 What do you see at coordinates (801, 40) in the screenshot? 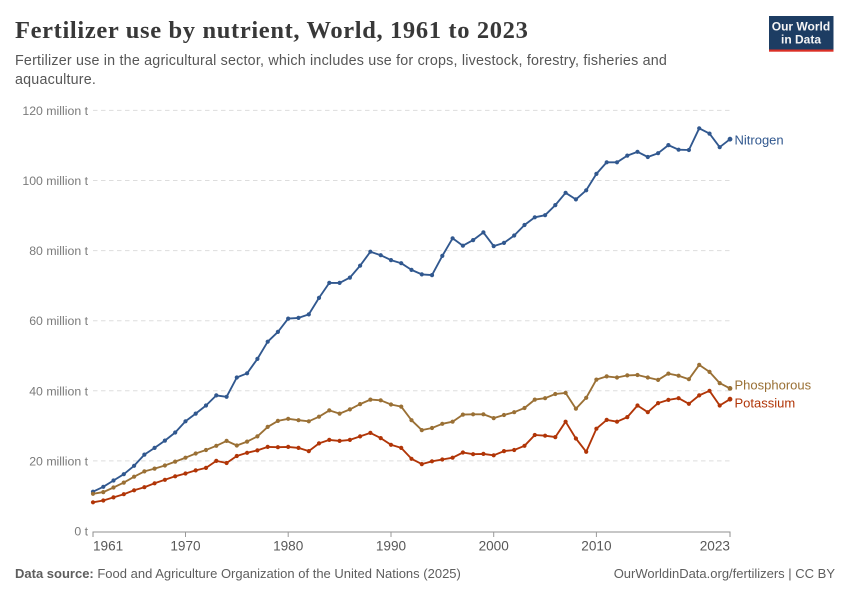
I see `svg-text: in Data` at bounding box center [801, 40].